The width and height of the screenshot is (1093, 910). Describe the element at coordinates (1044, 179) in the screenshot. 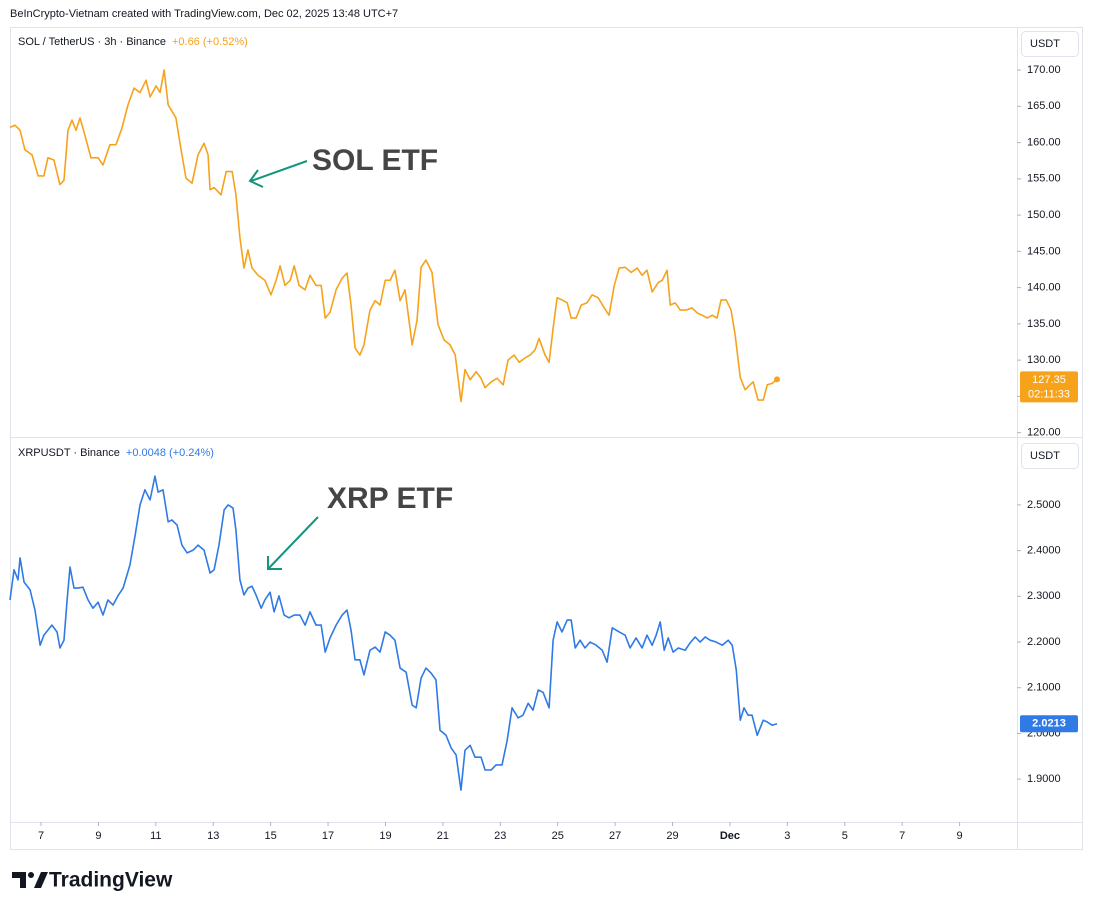

I see `y-tick-label: 155.00` at that location.